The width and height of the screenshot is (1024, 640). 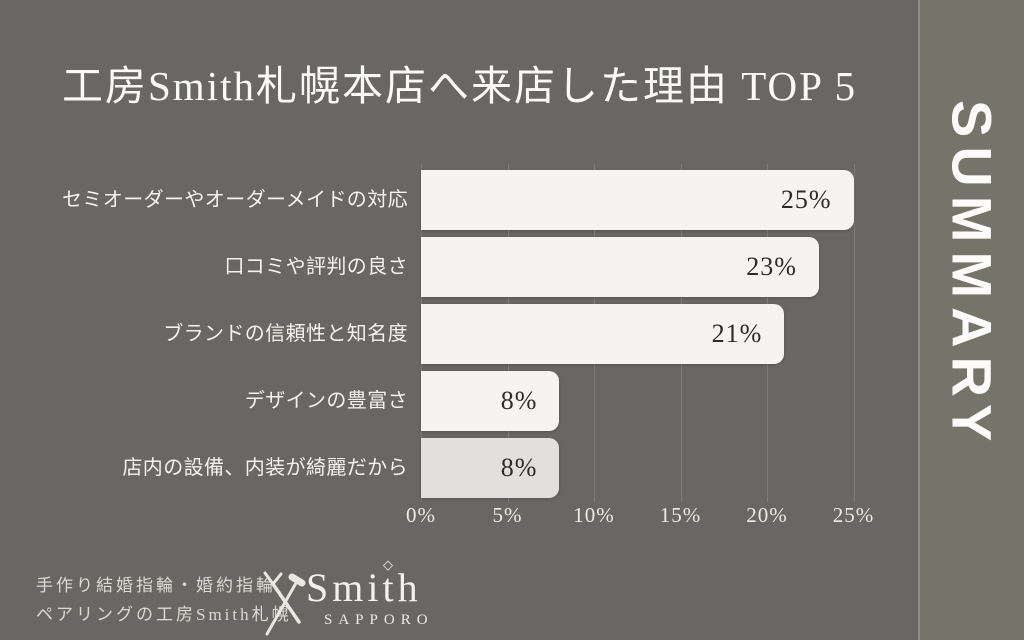 What do you see at coordinates (919, 320) in the screenshot?
I see `side-band-divider` at bounding box center [919, 320].